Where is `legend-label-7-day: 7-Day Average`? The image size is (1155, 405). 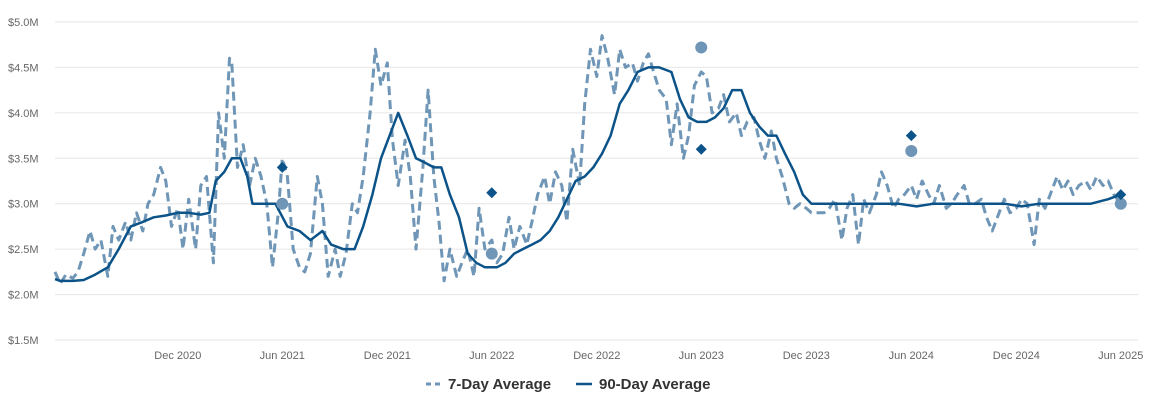 legend-label-7-day: 7-Day Average is located at coordinates (499, 384).